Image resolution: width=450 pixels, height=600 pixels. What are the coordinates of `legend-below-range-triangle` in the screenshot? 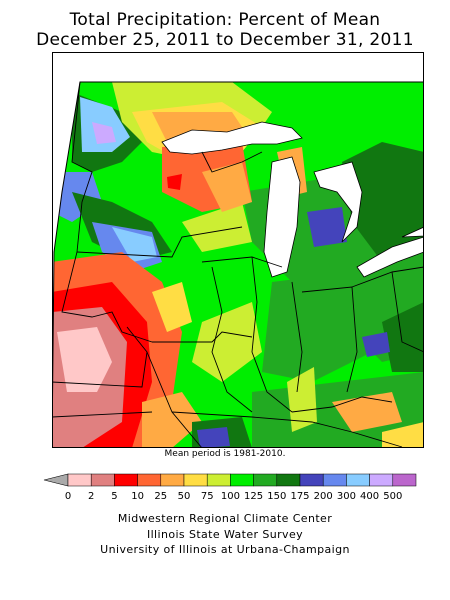 It's located at (56, 480).